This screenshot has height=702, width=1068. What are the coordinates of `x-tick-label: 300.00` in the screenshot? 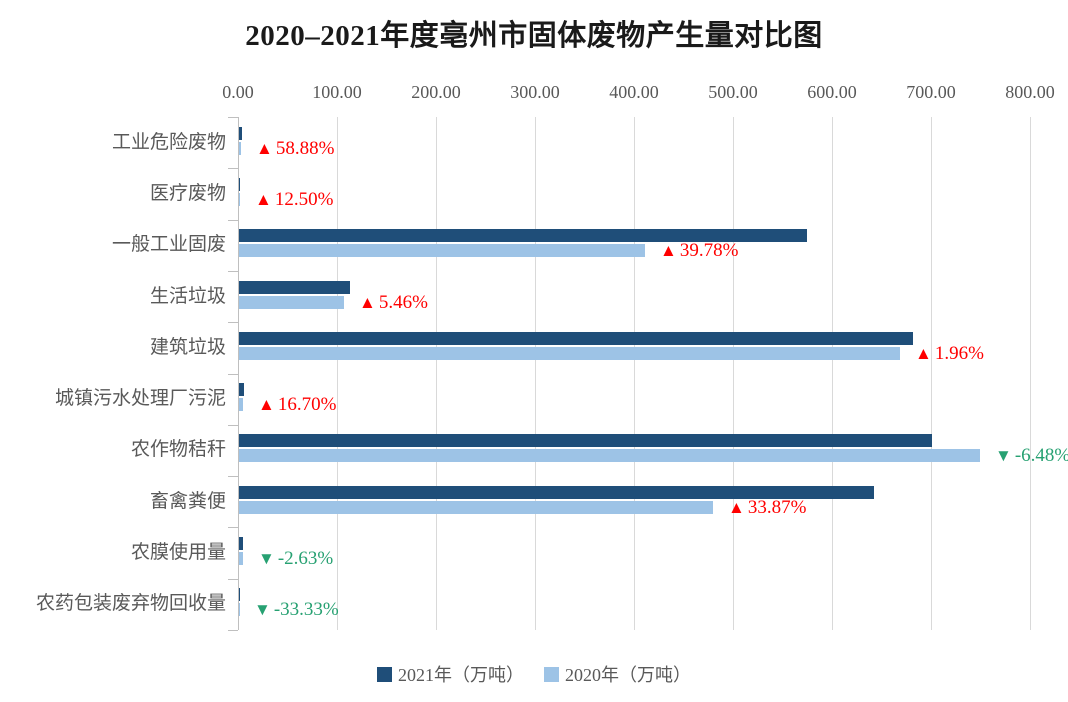 It's located at (535, 92).